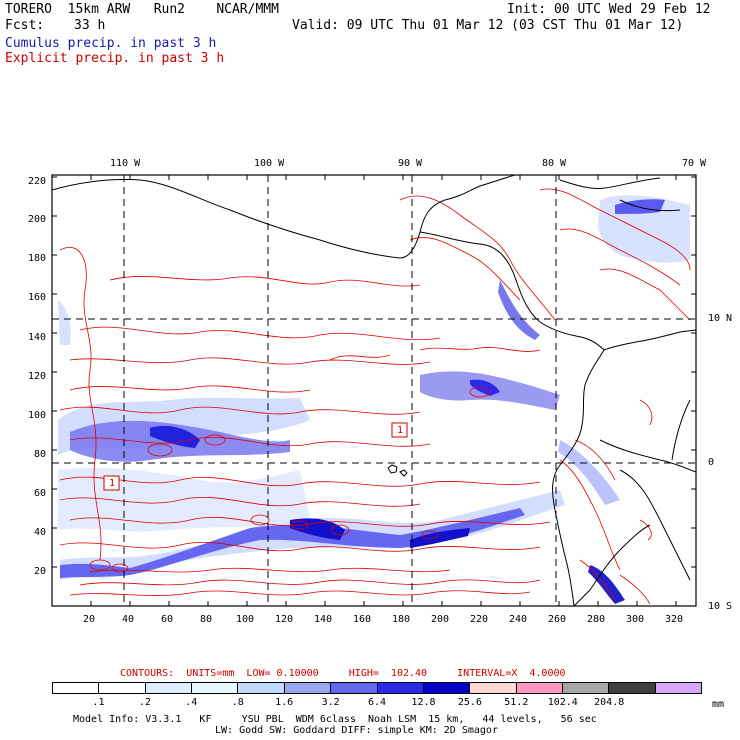  What do you see at coordinates (377, 702) in the screenshot?
I see `colorbar-label: 6.4` at bounding box center [377, 702].